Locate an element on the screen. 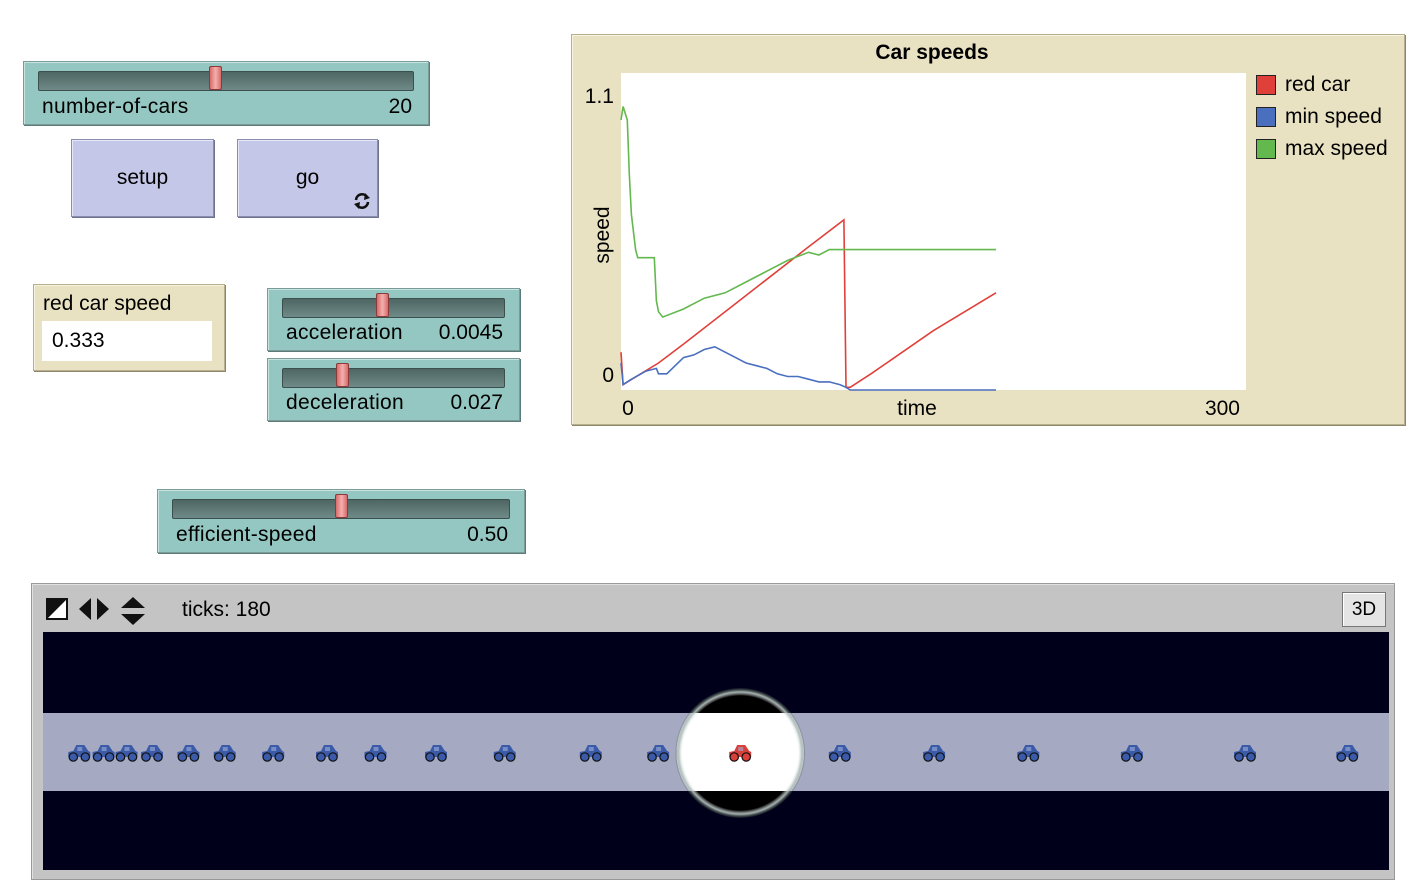 Image resolution: width=1416 pixels, height=892 pixels. y-tick-label: 1.1 is located at coordinates (599, 96).